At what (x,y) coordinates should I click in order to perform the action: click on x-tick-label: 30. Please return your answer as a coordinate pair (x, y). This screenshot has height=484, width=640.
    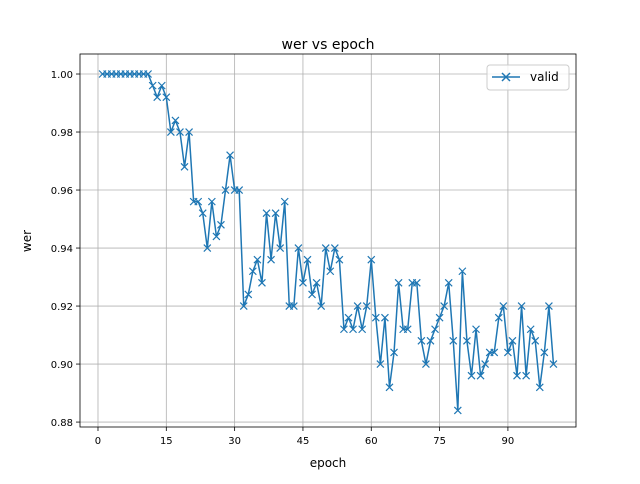
    Looking at the image, I should click on (234, 441).